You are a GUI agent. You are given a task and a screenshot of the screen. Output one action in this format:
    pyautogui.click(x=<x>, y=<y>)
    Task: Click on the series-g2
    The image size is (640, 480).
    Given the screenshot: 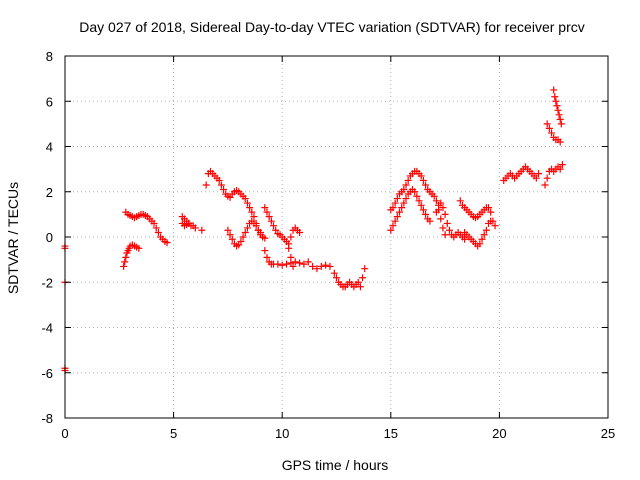 What is the action you would take?
    pyautogui.click(x=478, y=233)
    